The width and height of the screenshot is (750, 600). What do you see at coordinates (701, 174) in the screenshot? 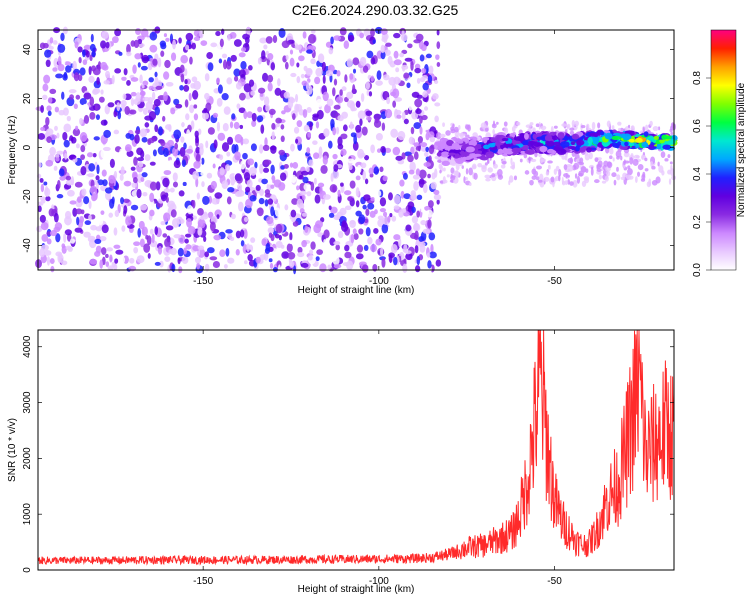
I see `colorbar-ticks: 0.0 0.2 0.4 0.6 0.8` at bounding box center [701, 174].